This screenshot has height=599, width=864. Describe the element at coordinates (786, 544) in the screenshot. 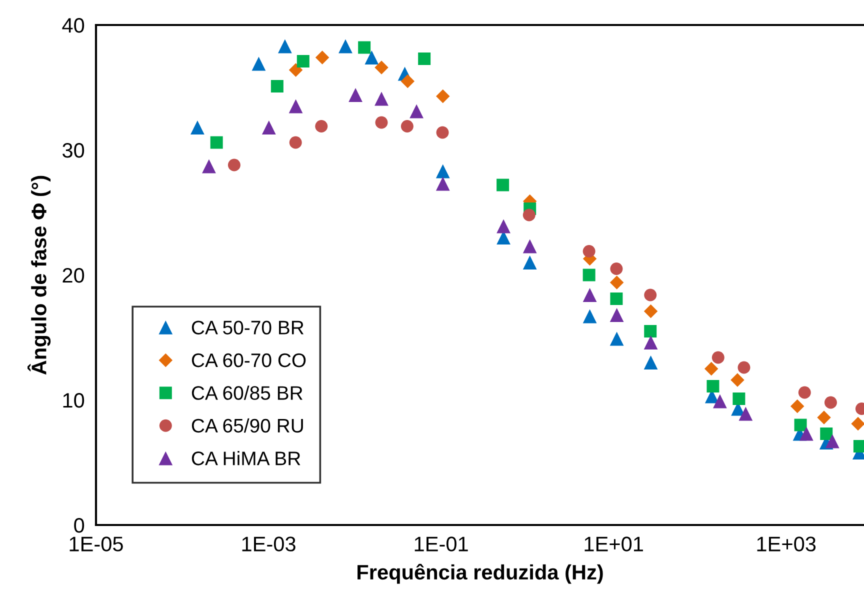

I see `x-tick-label: 1E+03` at that location.